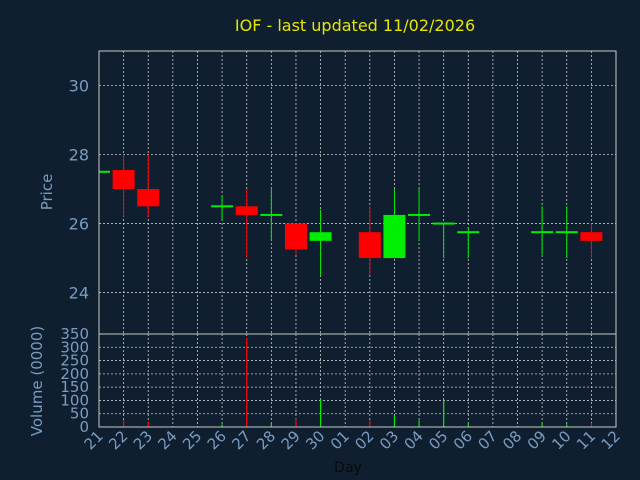 This screenshot has height=480, width=640. Describe the element at coordinates (79, 86) in the screenshot. I see `price-tick-label: 30` at that location.